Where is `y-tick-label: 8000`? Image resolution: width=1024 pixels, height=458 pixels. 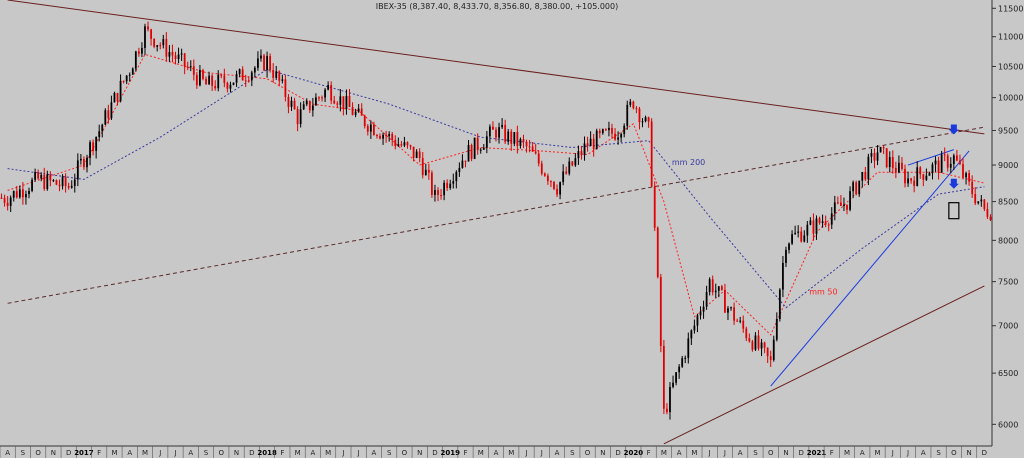
y-tick-label: 8000 is located at coordinates (1008, 240).